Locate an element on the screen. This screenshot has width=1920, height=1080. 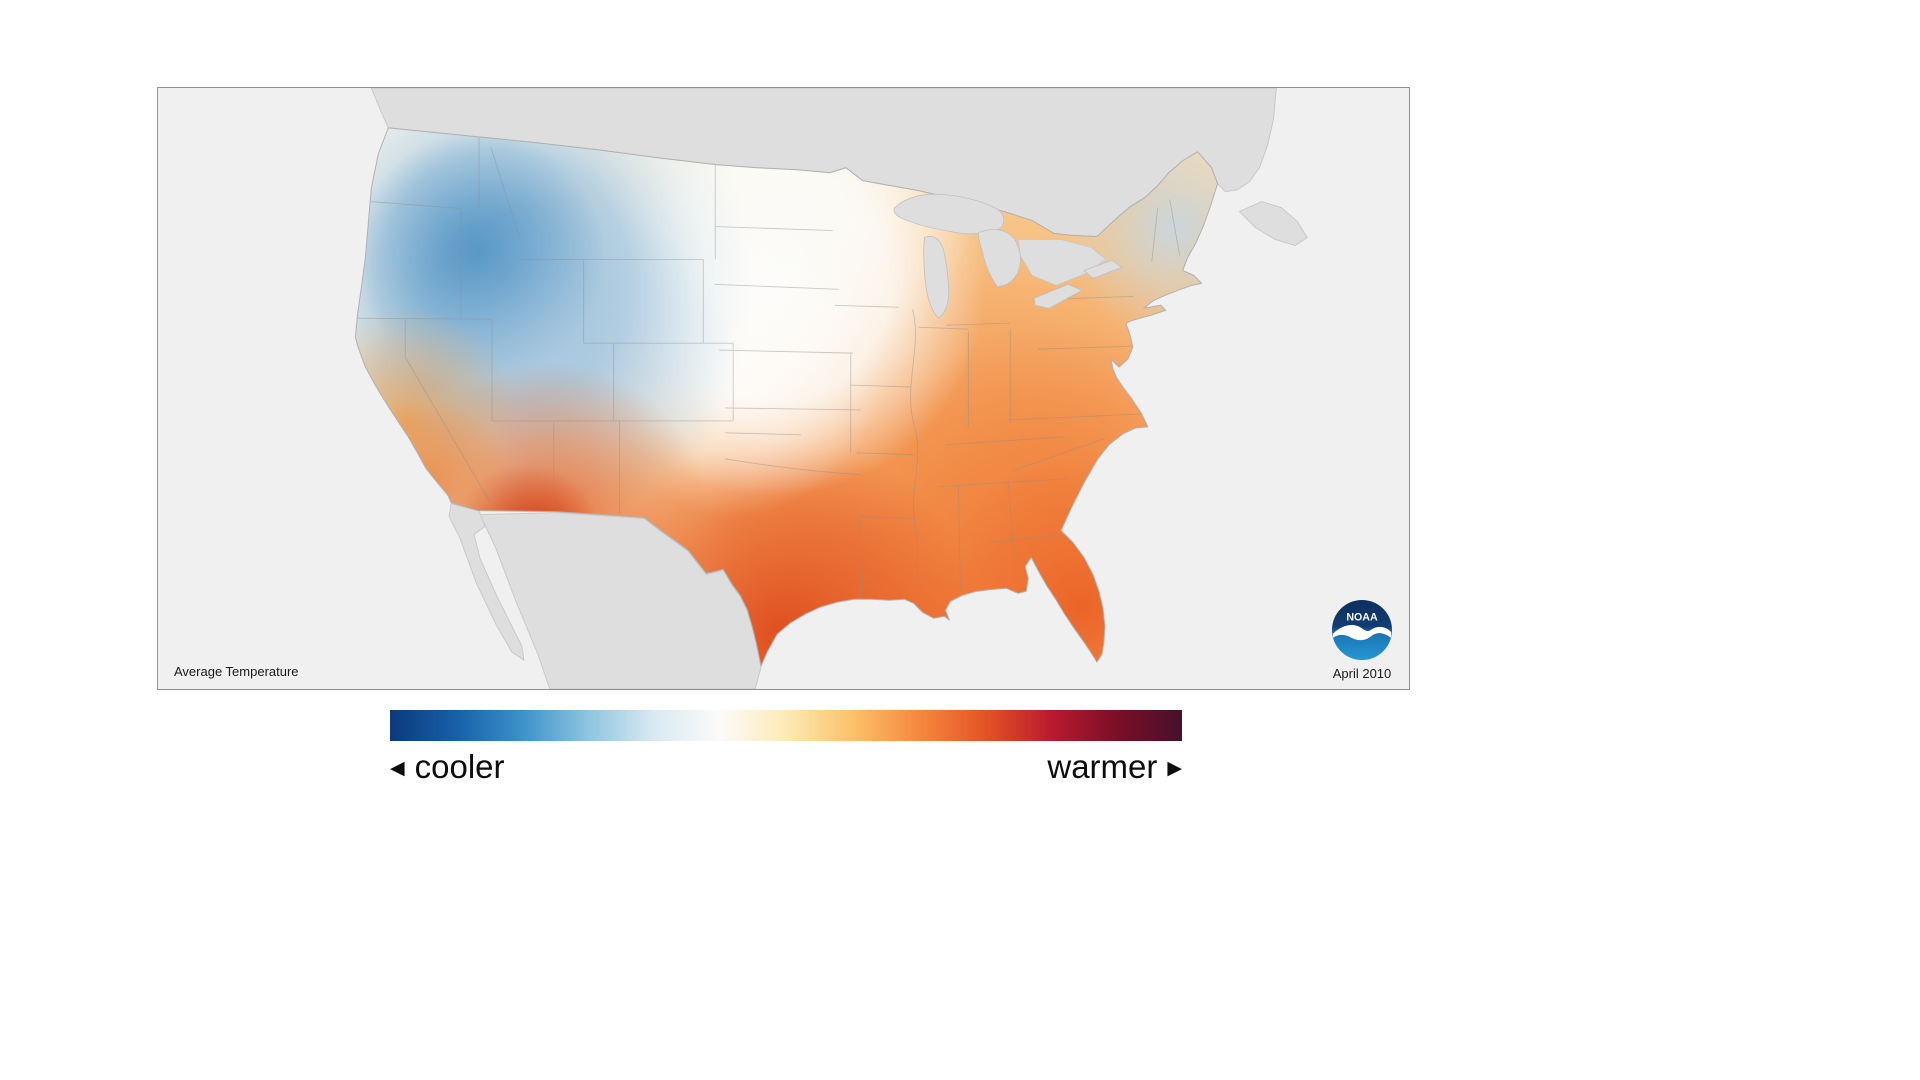
lake-erie is located at coordinates (1058, 296).